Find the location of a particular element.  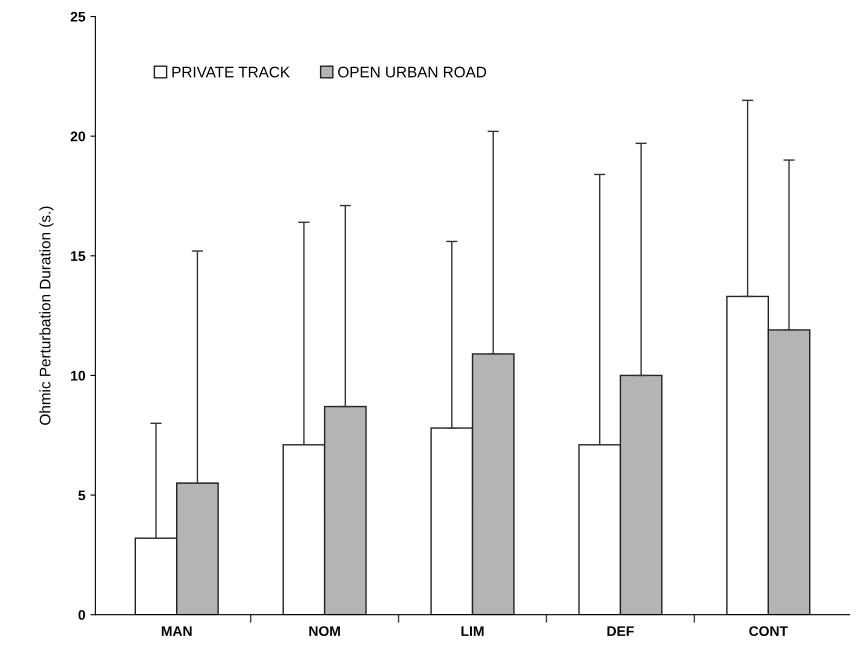

y-tick-label: 25 is located at coordinates (78, 17).